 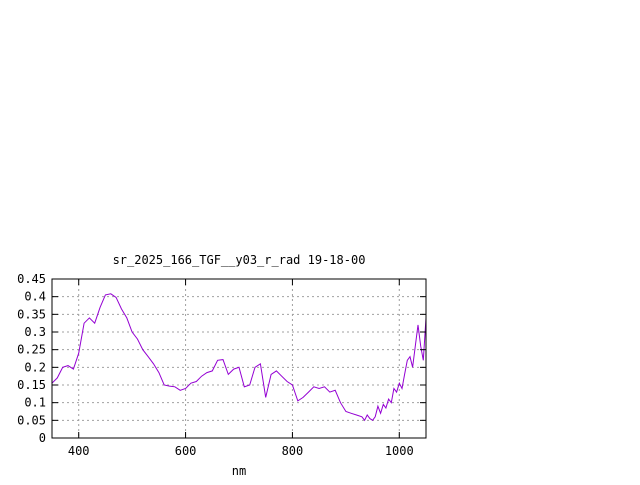 What do you see at coordinates (79, 451) in the screenshot?
I see `x-tick-label: 400` at bounding box center [79, 451].